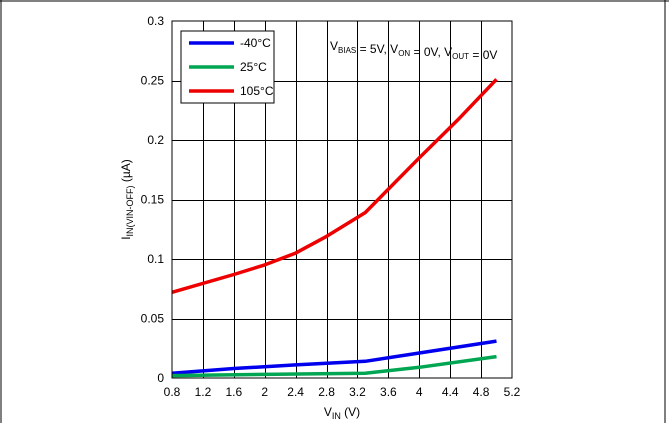  Describe the element at coordinates (160, 378) in the screenshot. I see `y-tick-label: 0` at that location.